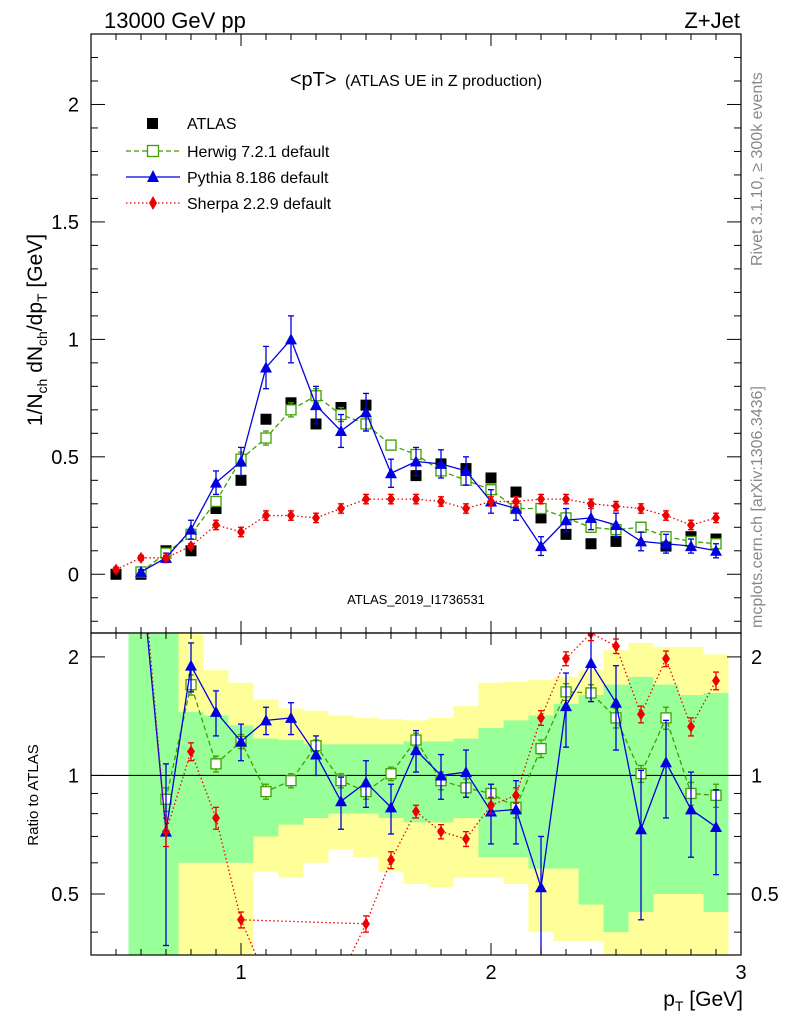  What do you see at coordinates (65, 895) in the screenshot?
I see `ratio-y-tick-label: 0.5` at bounding box center [65, 895].